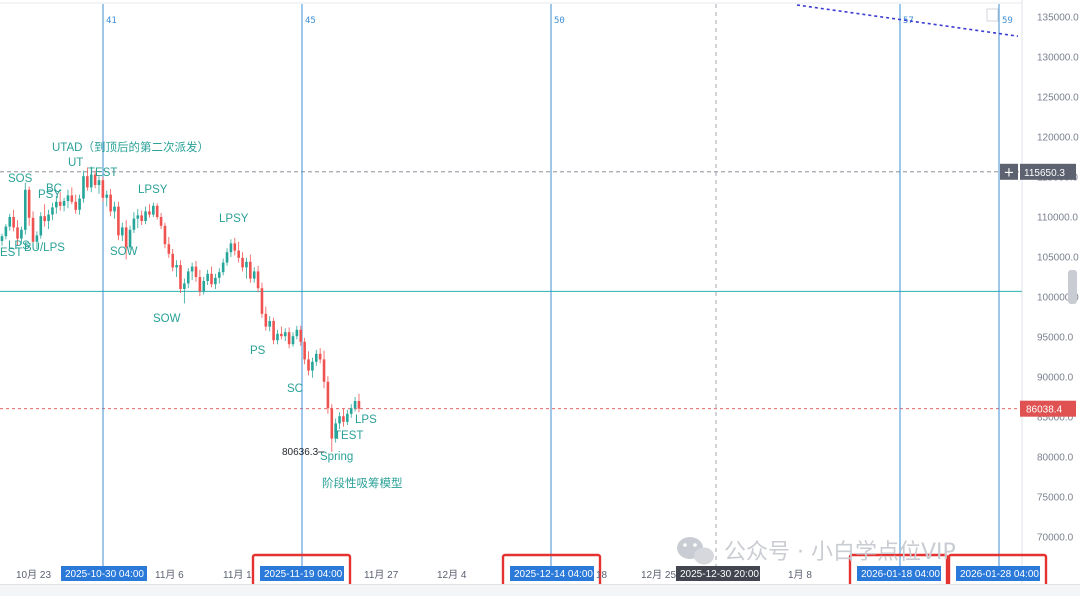 The height and width of the screenshot is (596, 1080). I want to click on price-axis-scrollbar, so click(1072, 287).